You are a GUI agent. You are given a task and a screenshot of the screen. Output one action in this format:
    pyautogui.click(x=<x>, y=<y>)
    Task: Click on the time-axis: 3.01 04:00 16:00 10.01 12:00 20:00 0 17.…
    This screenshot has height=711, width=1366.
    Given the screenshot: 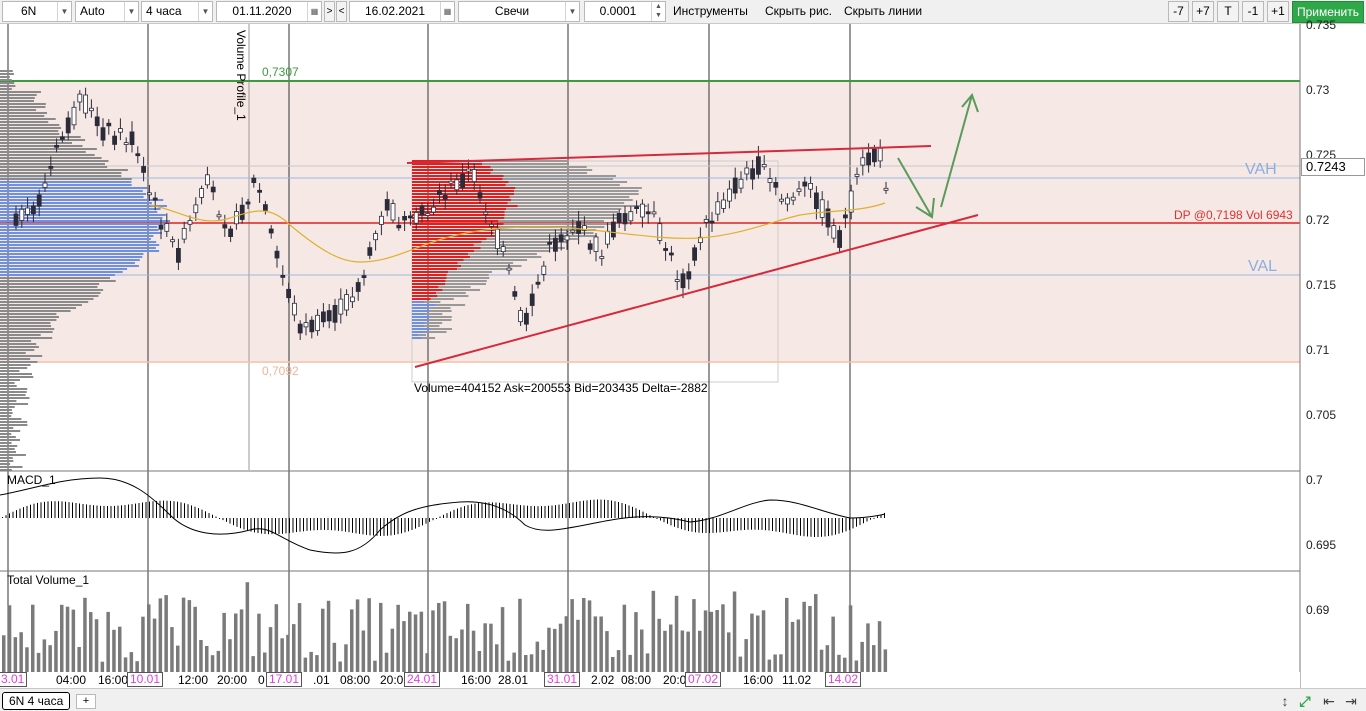 What is the action you would take?
    pyautogui.click(x=650, y=680)
    